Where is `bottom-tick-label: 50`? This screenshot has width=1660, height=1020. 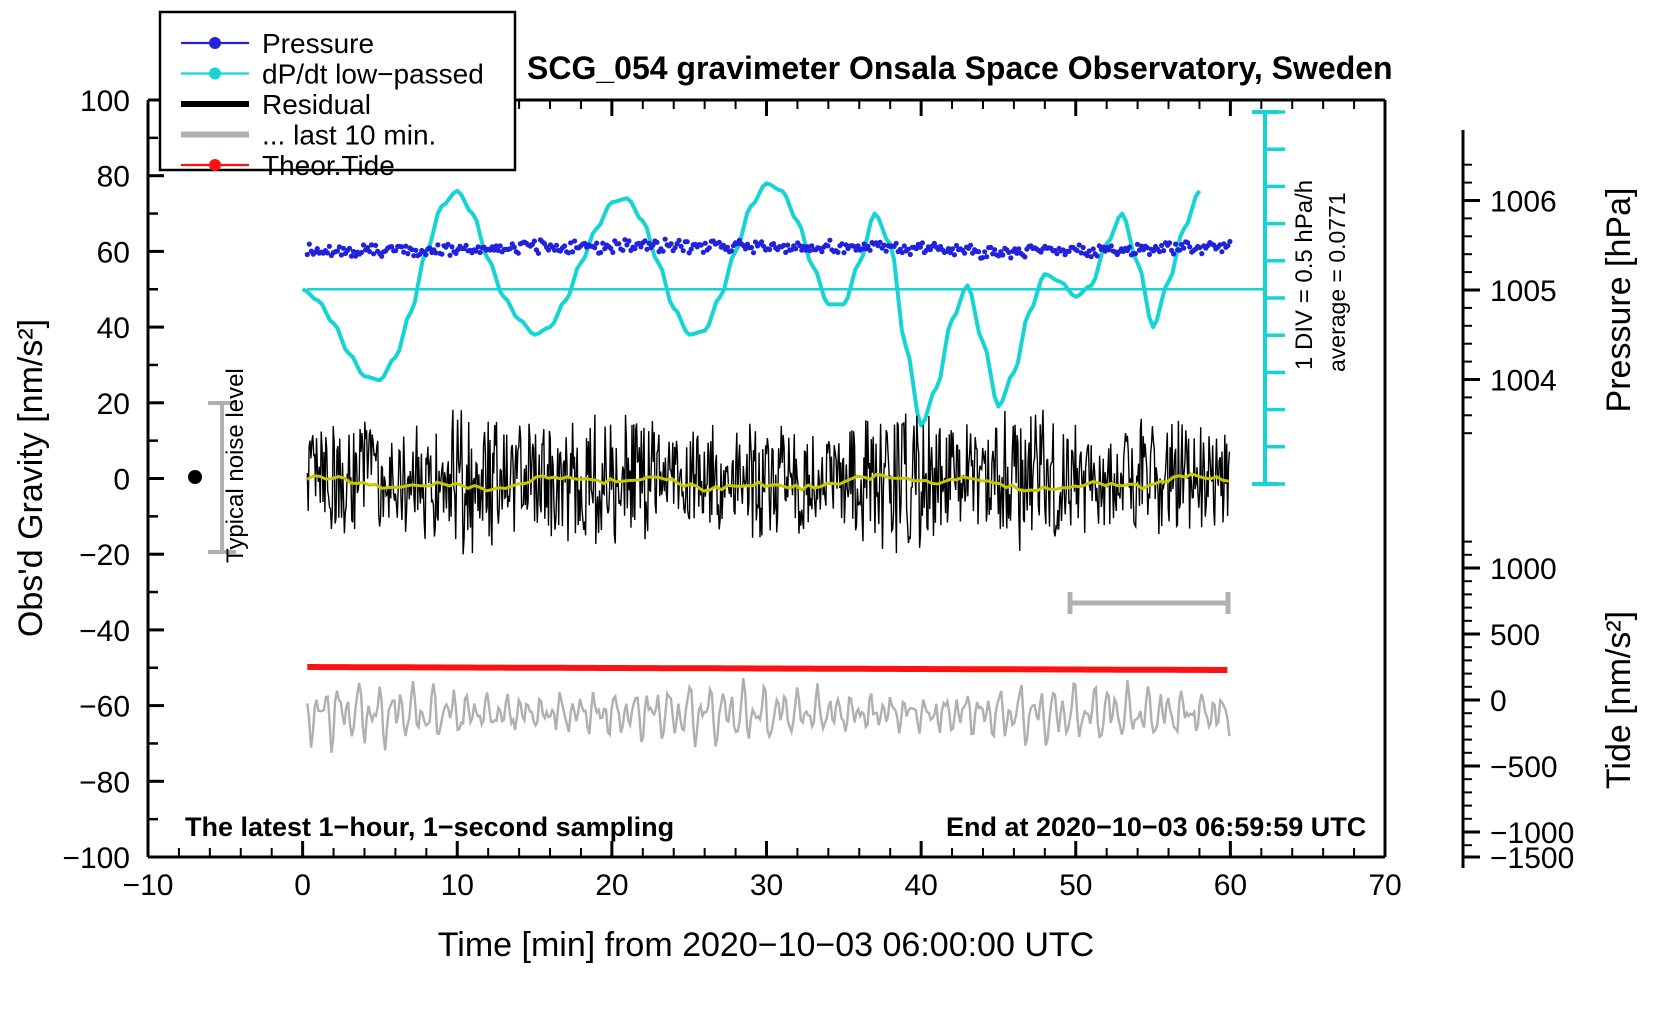
bottom-tick-label: 50 is located at coordinates (1075, 885).